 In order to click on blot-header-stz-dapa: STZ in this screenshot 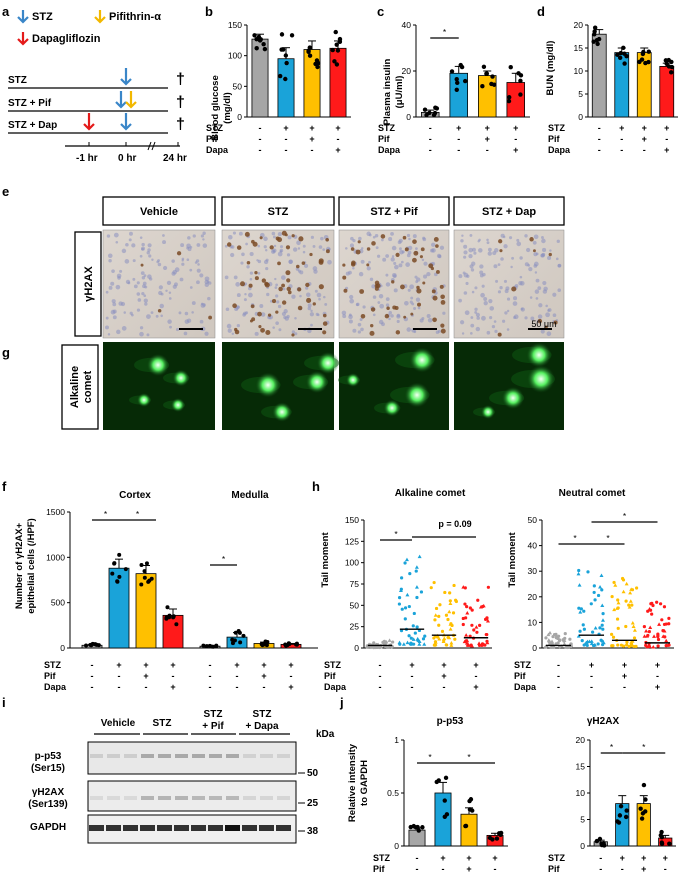, I will do `click(262, 714)`.